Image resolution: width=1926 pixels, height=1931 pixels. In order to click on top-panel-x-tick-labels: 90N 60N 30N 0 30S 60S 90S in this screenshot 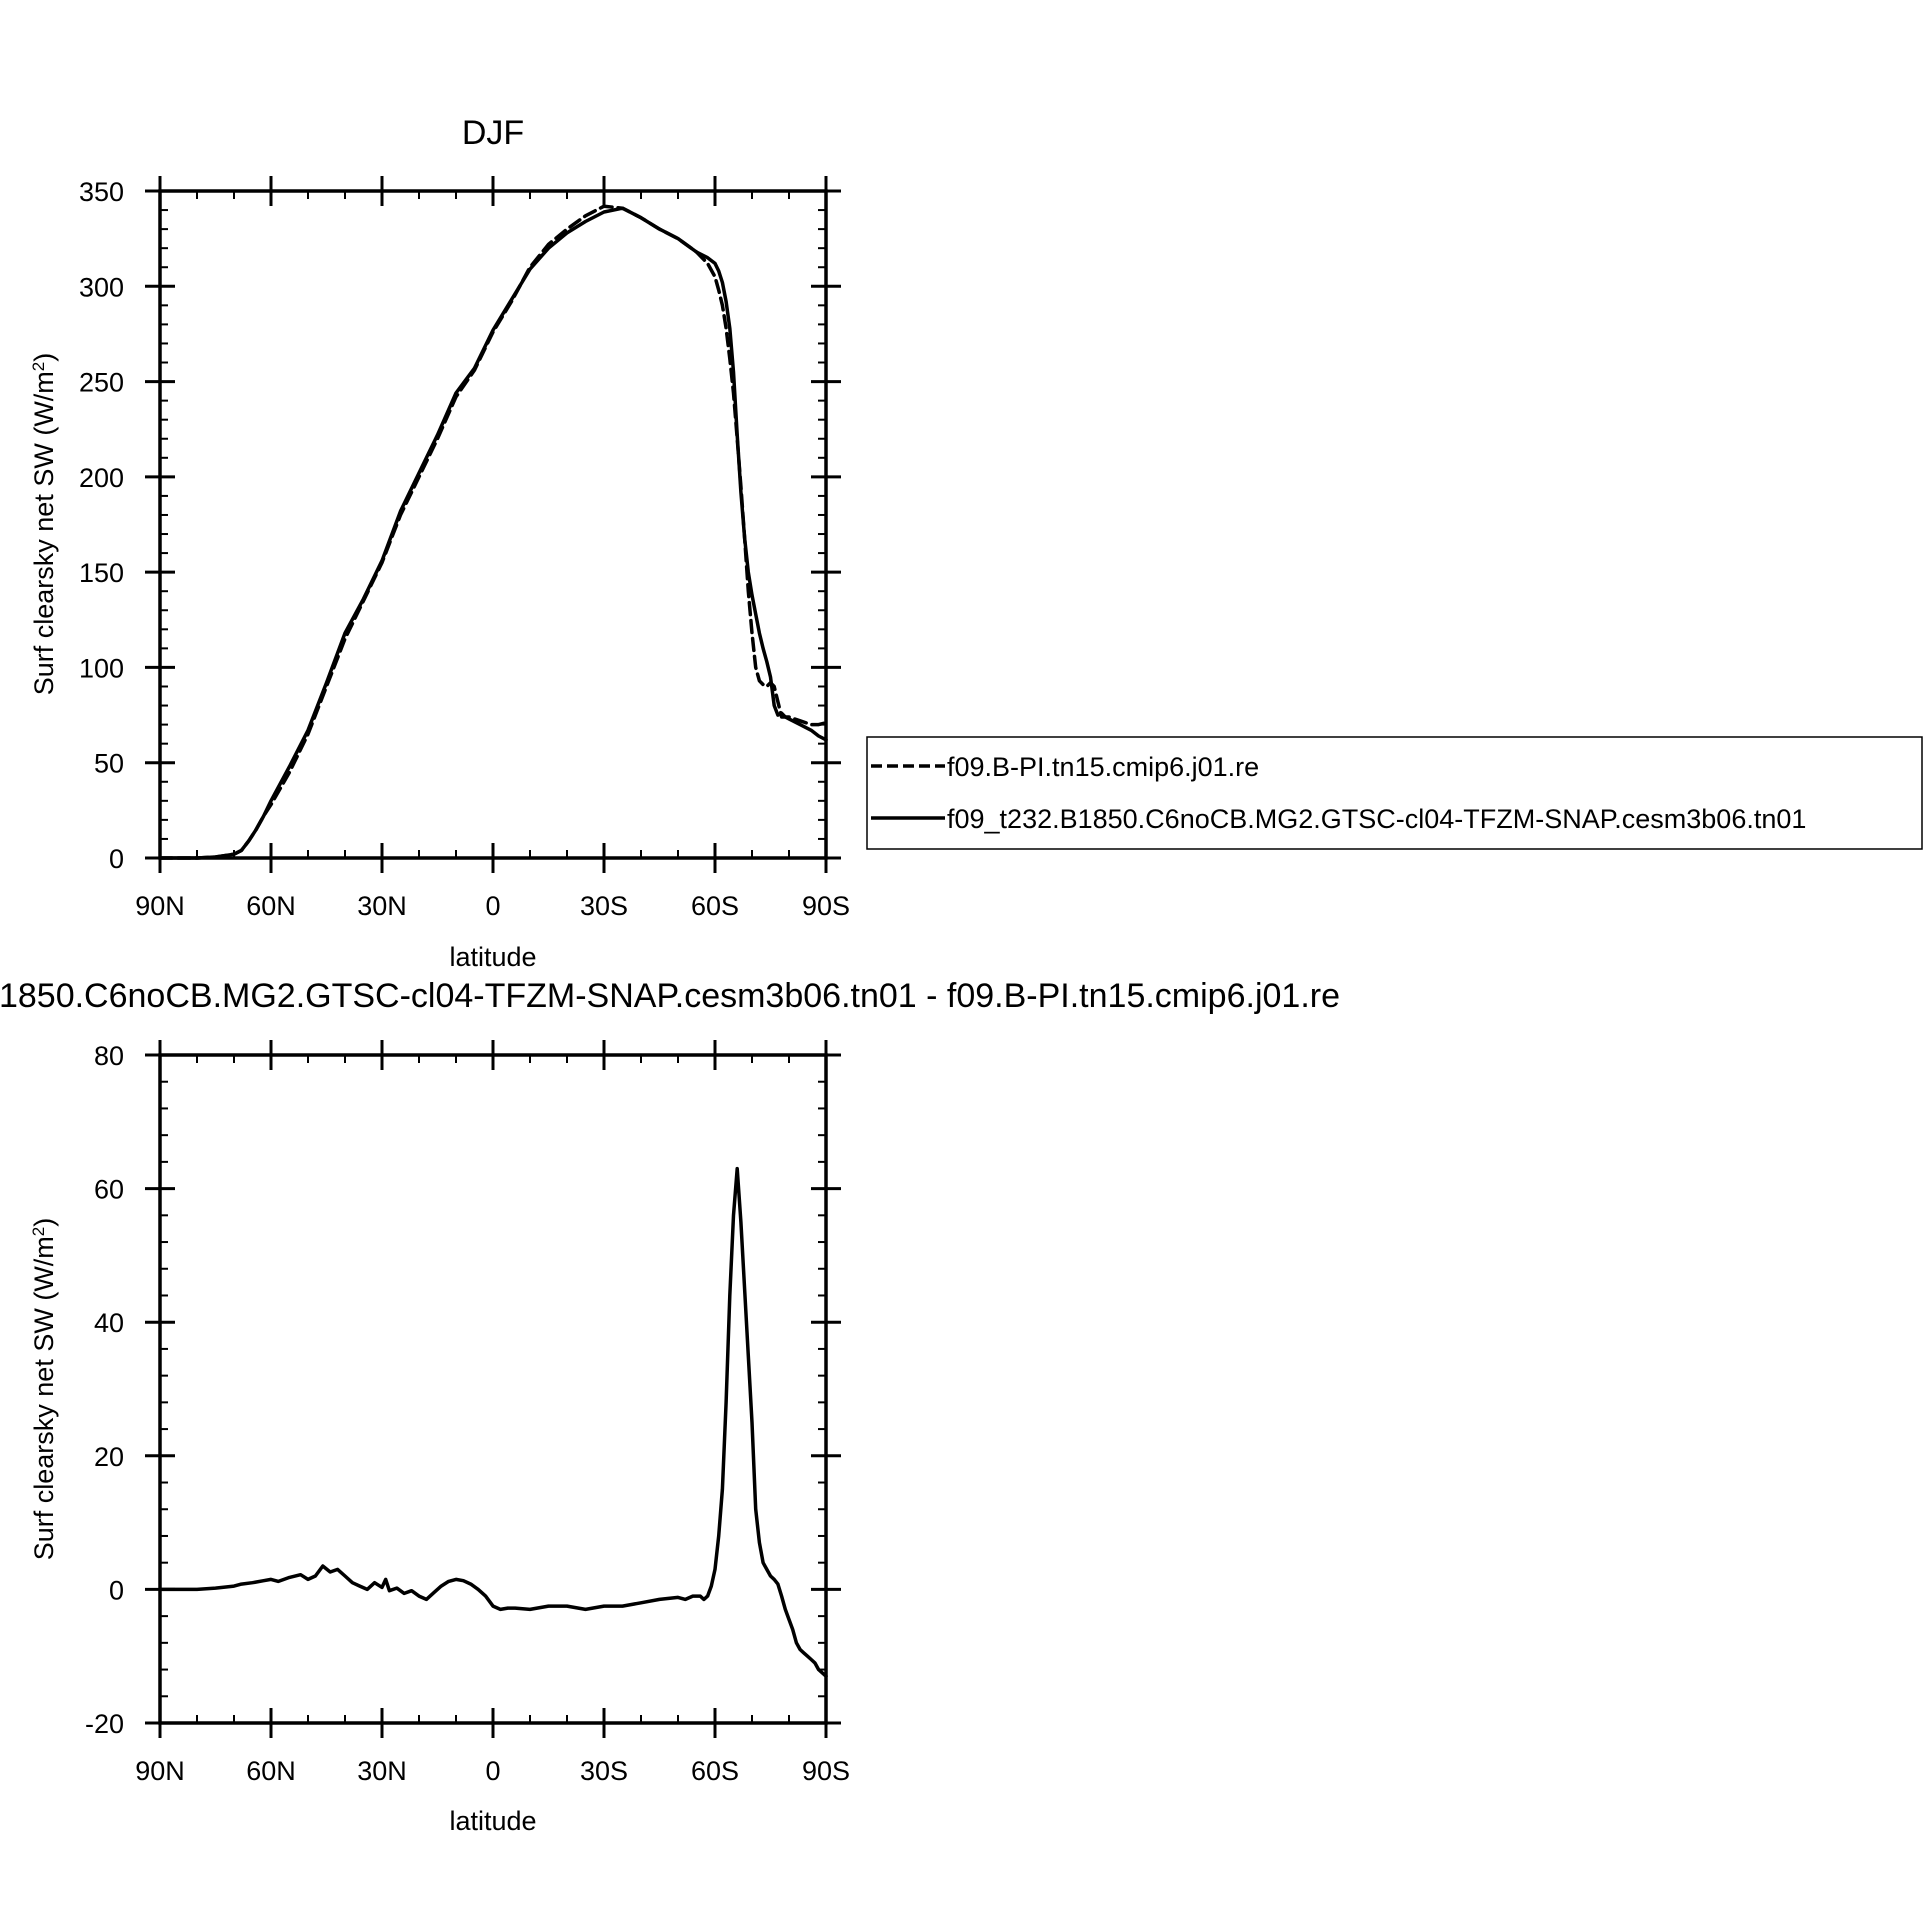, I will do `click(492, 906)`.